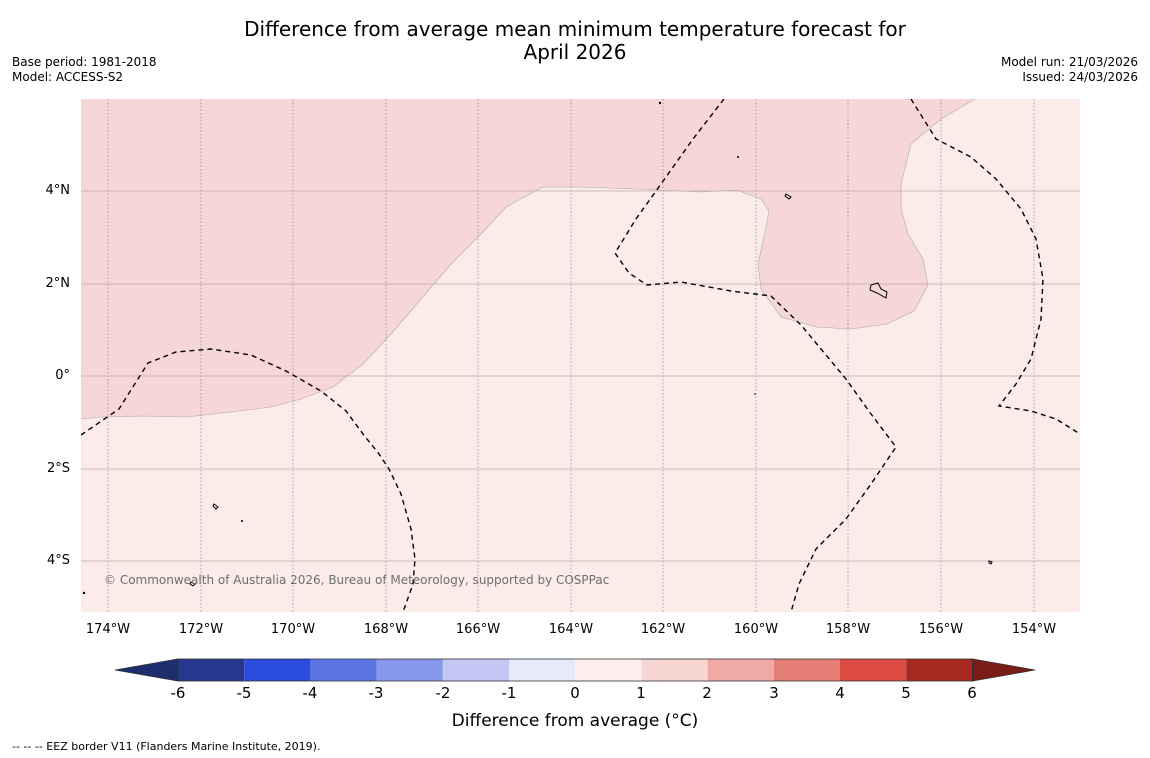  I want to click on cbar-tick-3: 3, so click(774, 693).